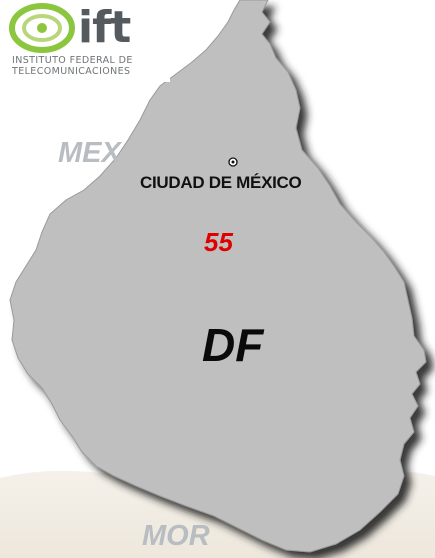 This screenshot has width=435, height=558. What do you see at coordinates (176, 536) in the screenshot?
I see `neighbor-label-mor: MOR` at bounding box center [176, 536].